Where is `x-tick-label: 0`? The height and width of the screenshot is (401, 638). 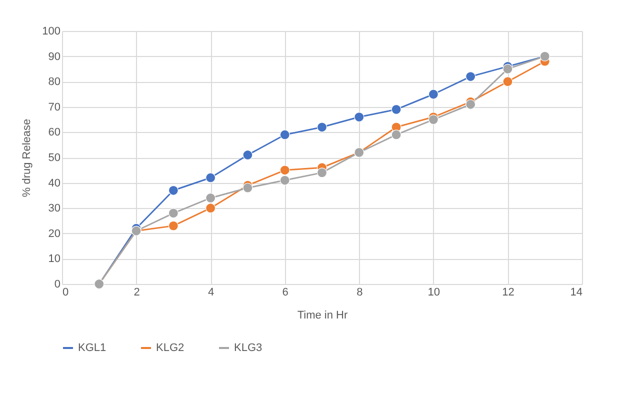 x-tick-label: 0 is located at coordinates (65, 292).